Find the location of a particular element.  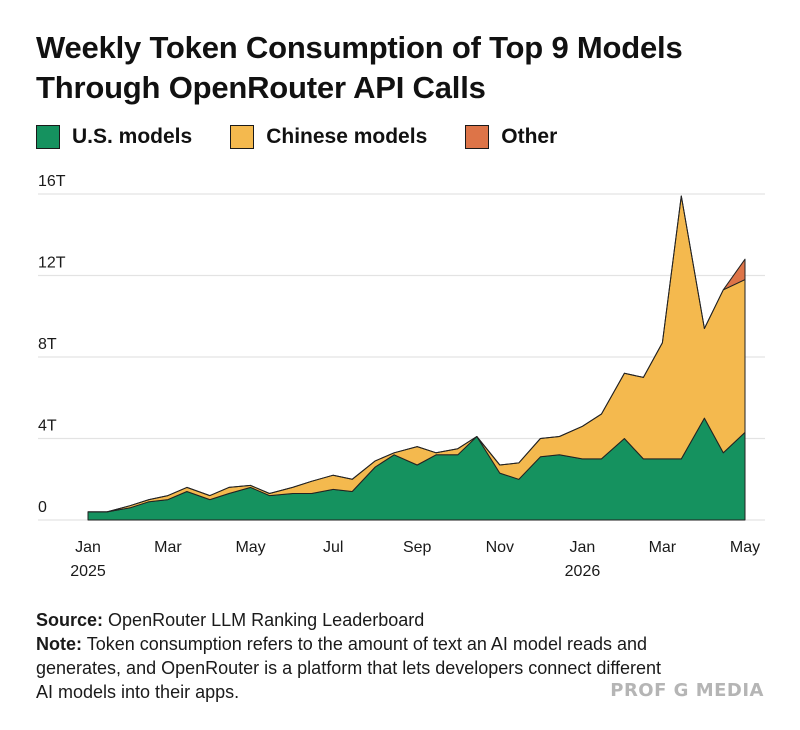

legend-item-us: U.S. models is located at coordinates (114, 137).